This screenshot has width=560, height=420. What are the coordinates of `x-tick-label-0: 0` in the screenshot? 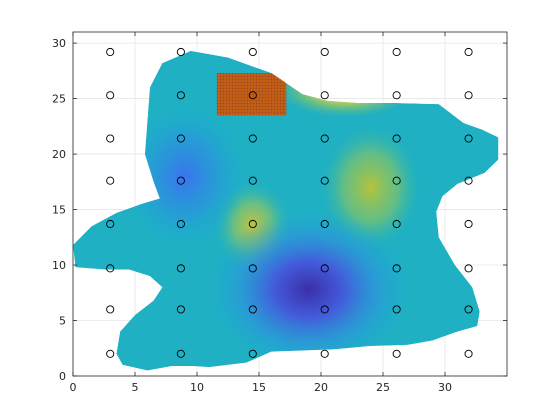 It's located at (73, 387).